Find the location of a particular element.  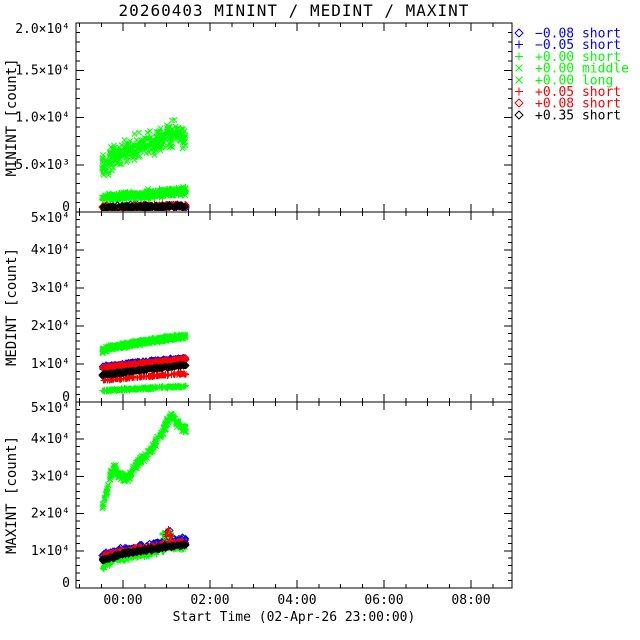

scatter-cluster--0-00-short is located at coordinates (144, 388).